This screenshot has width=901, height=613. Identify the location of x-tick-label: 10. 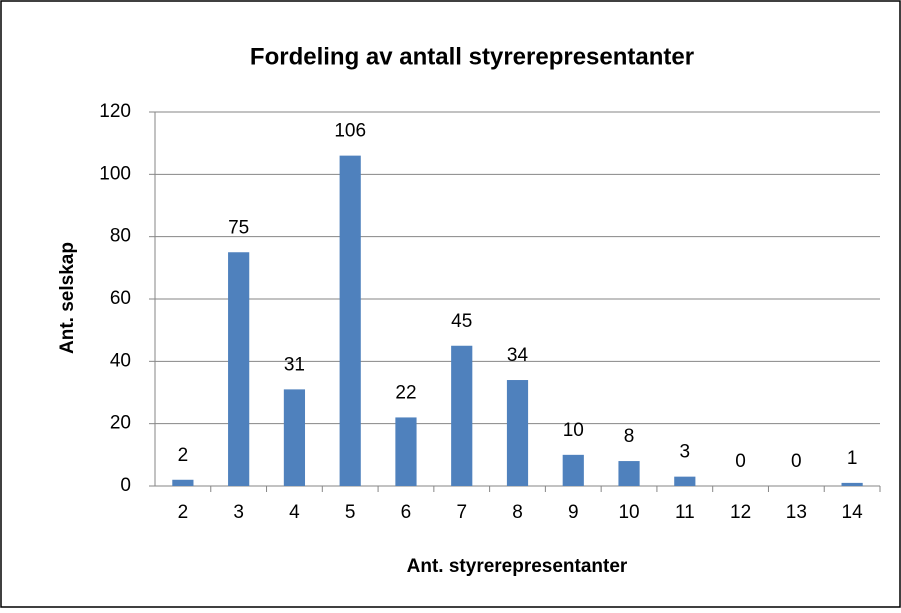
(628, 512).